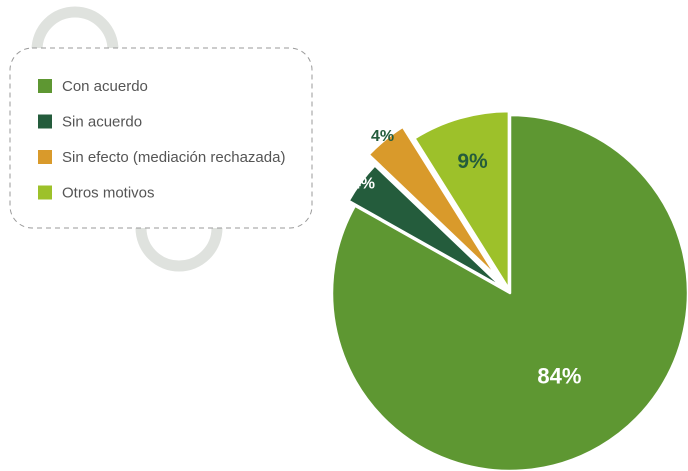 This screenshot has height=471, width=688. What do you see at coordinates (108, 192) in the screenshot?
I see `legend-label: Otros motivos` at bounding box center [108, 192].